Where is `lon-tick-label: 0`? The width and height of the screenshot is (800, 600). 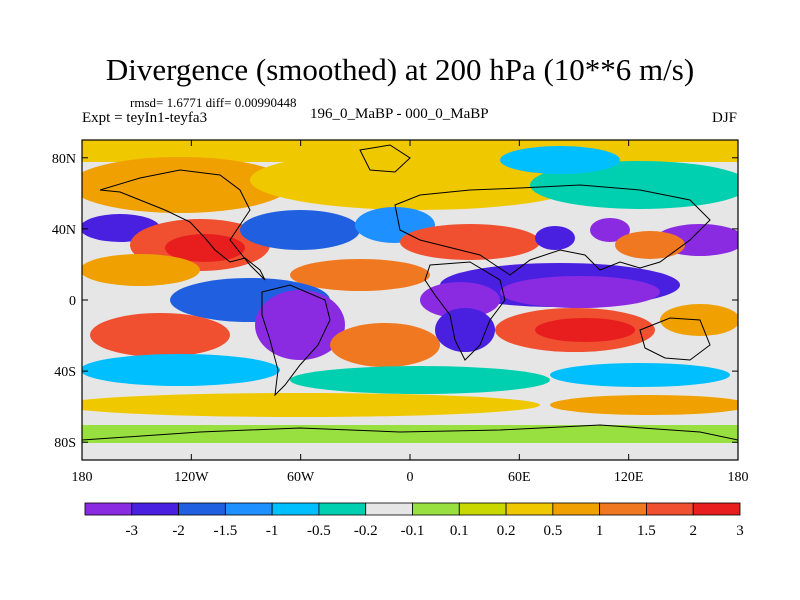
lon-tick-label: 0 is located at coordinates (410, 477).